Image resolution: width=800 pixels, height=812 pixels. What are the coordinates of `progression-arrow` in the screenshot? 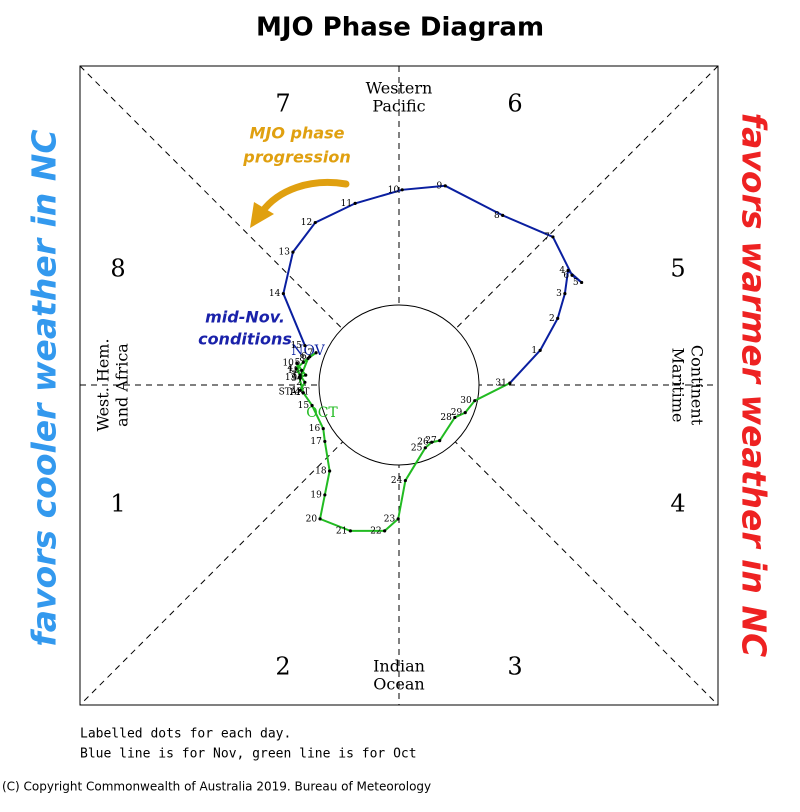 It's located at (304, 197).